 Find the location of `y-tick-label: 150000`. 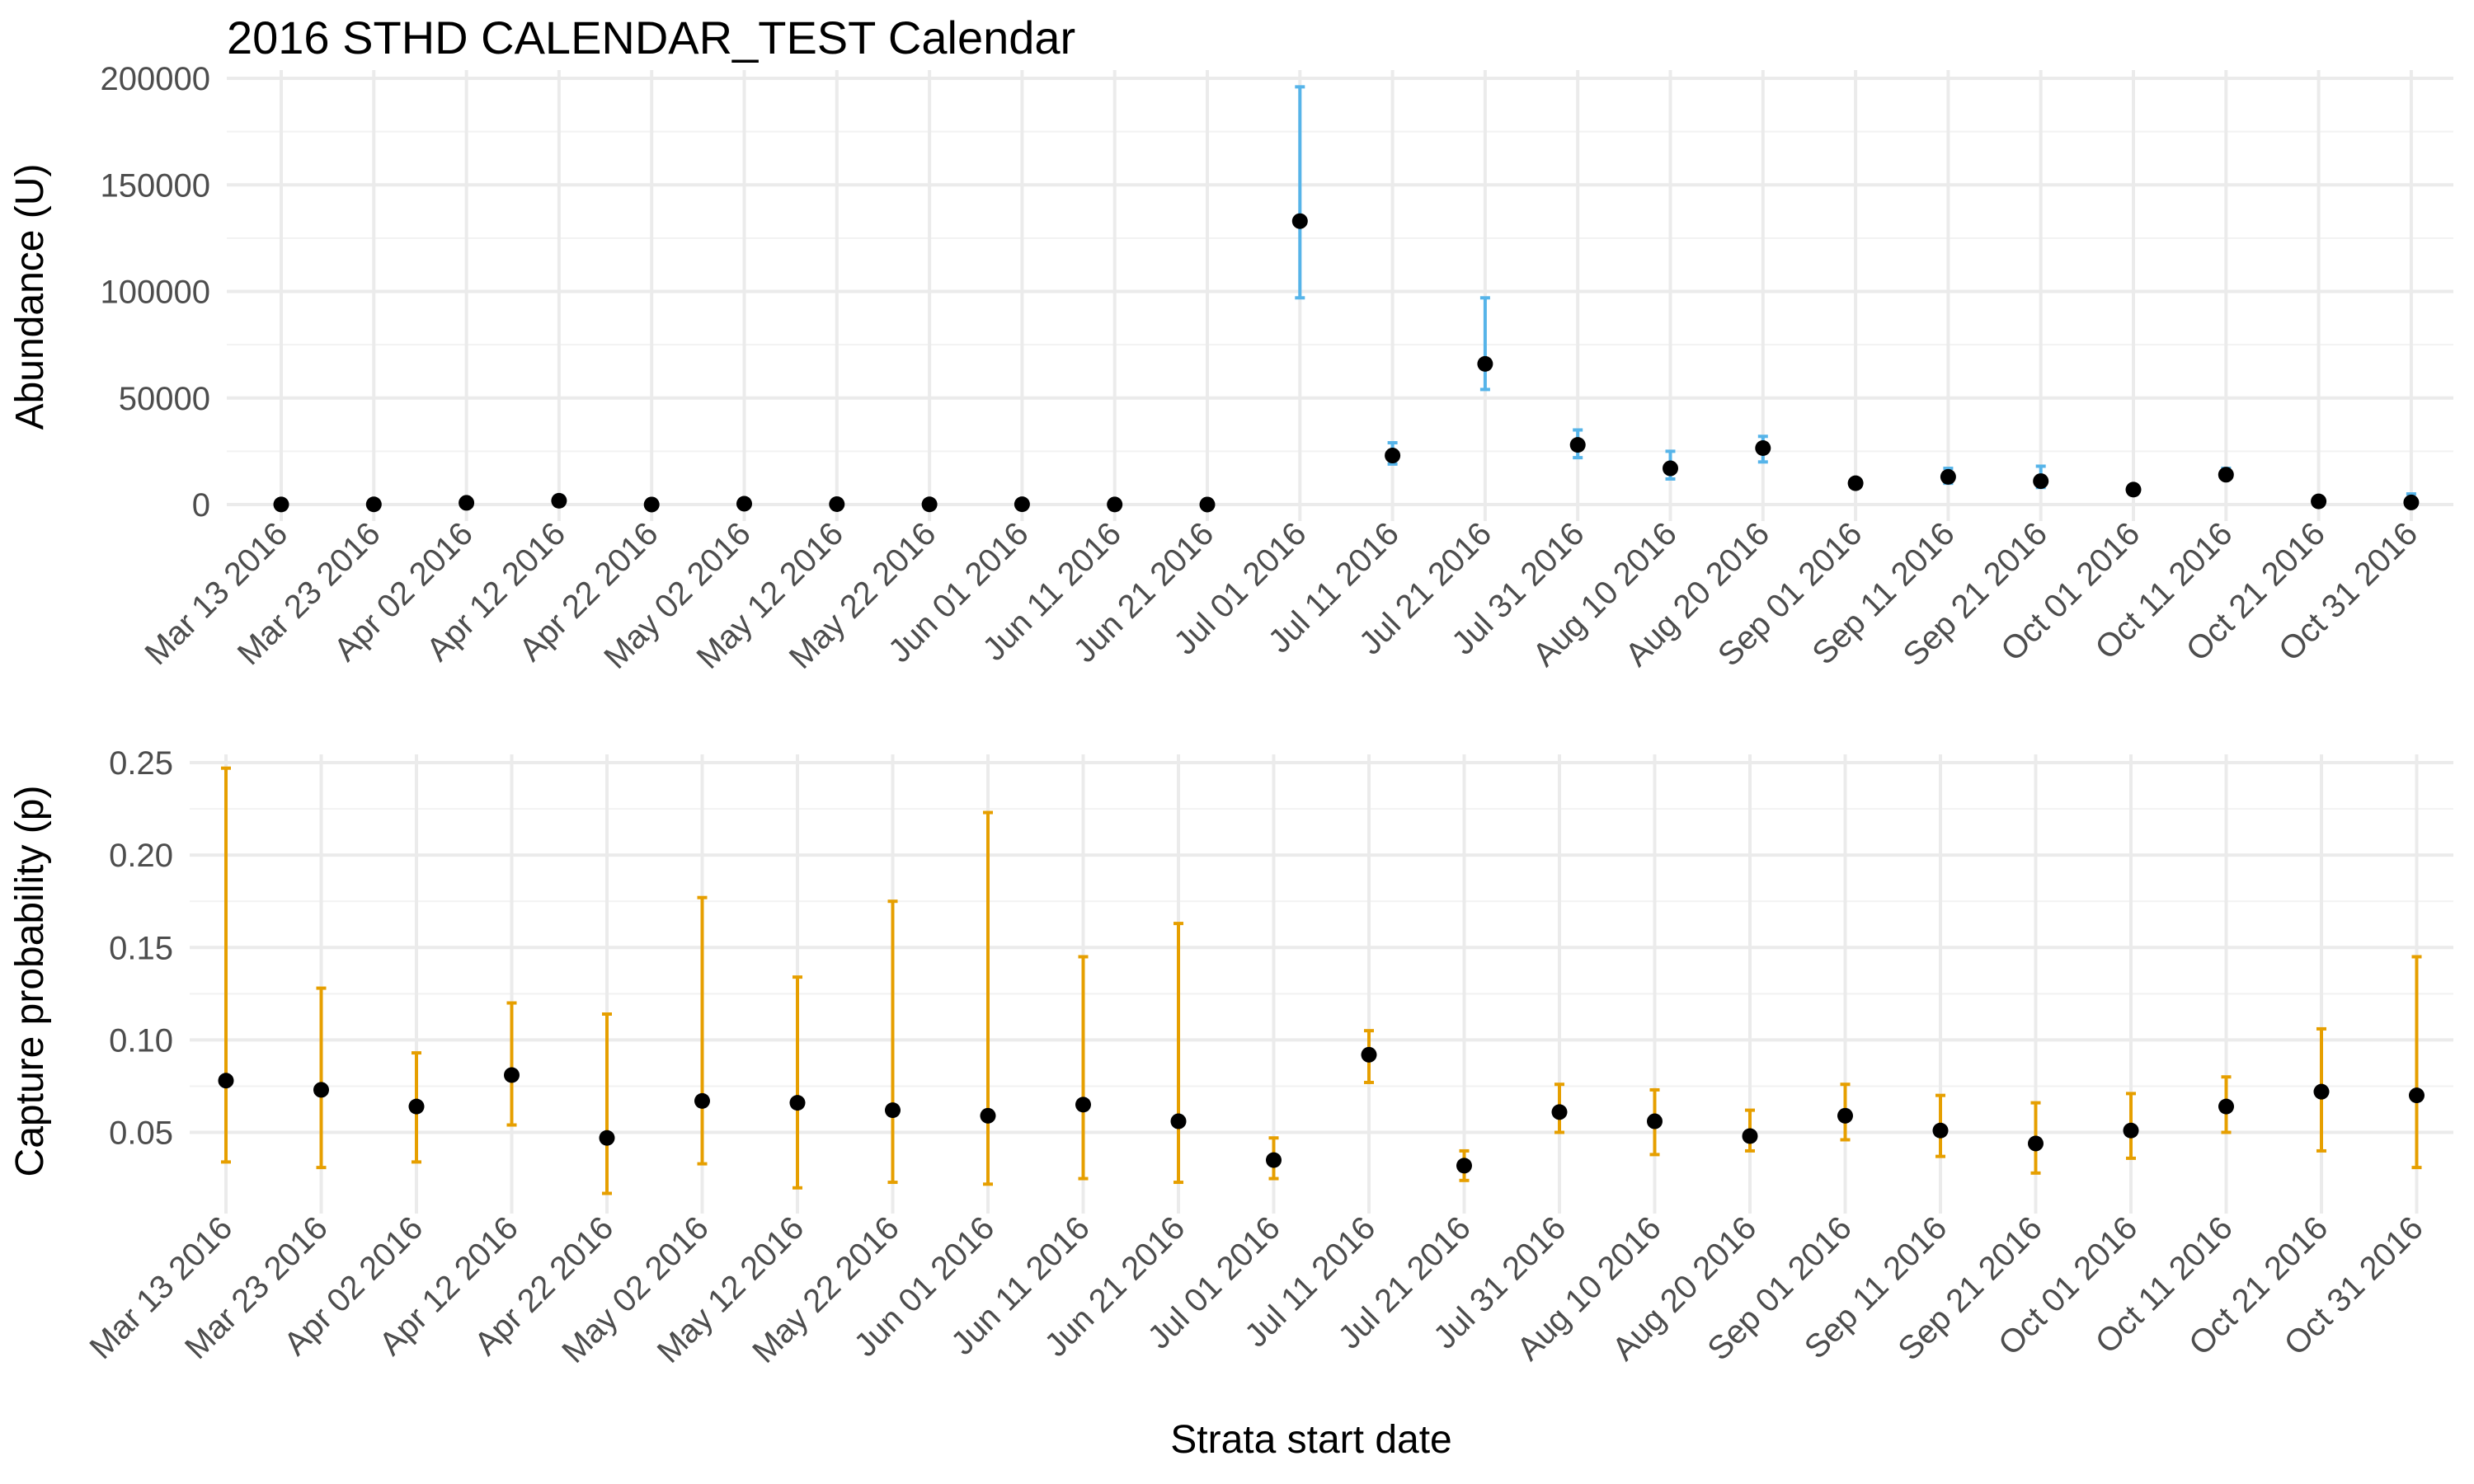

y-tick-label: 150000 is located at coordinates (155, 185).